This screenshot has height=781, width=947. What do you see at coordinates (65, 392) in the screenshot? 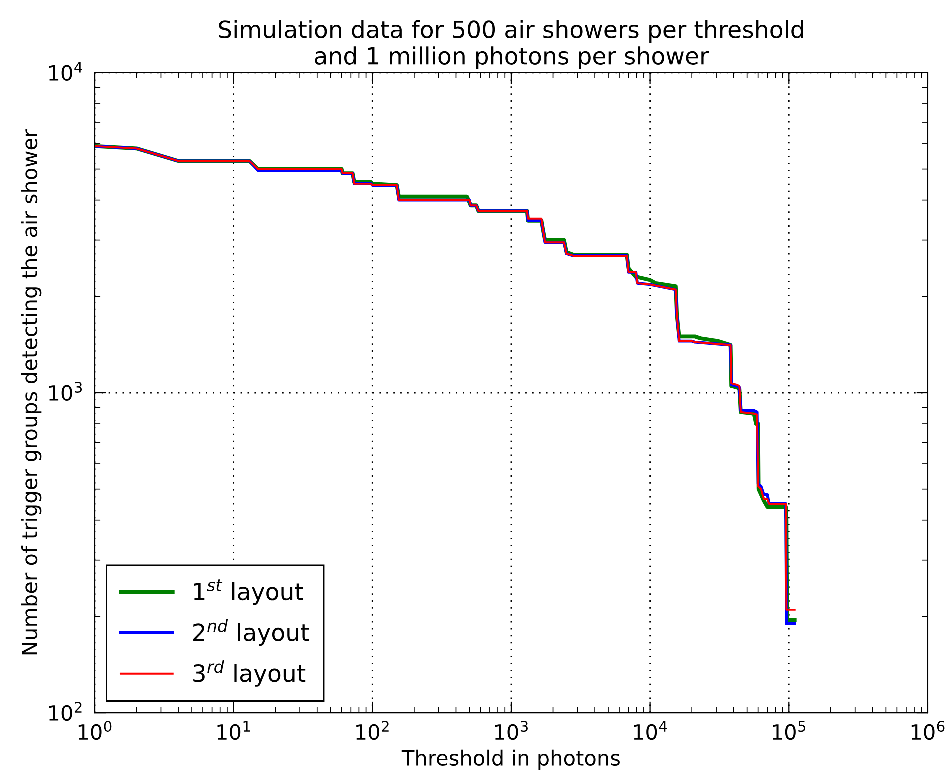
I see `y-tick-label: 10$^{3}$` at bounding box center [65, 392].